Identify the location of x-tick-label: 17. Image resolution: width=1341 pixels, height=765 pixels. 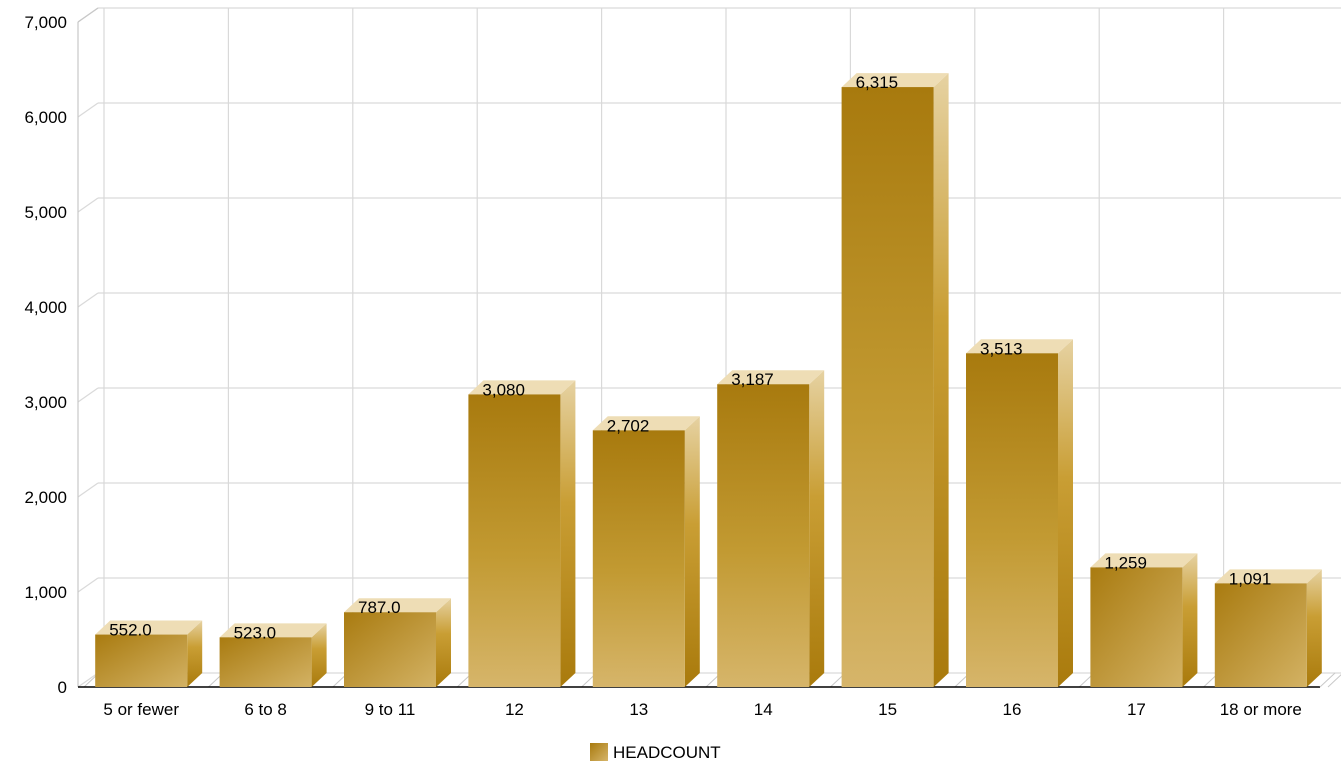
(1136, 709).